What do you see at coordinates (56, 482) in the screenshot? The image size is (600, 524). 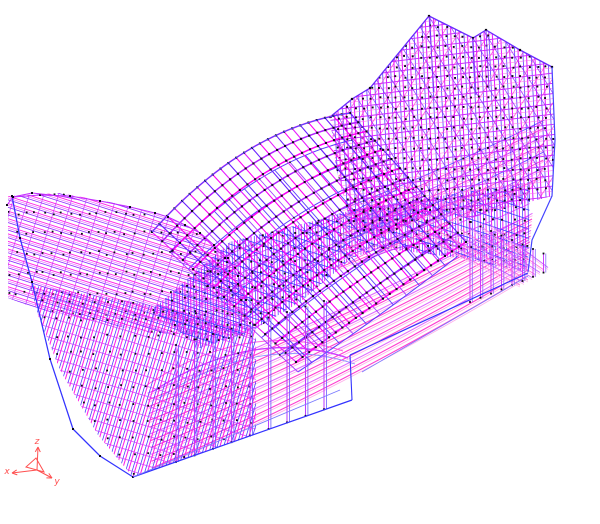 I see `axis-label-y: y` at bounding box center [56, 482].